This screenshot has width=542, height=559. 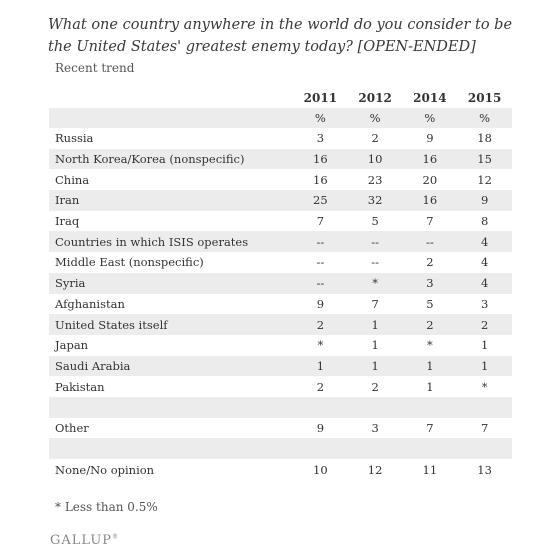 What do you see at coordinates (171, 386) in the screenshot?
I see `row-label: Pakistan` at bounding box center [171, 386].